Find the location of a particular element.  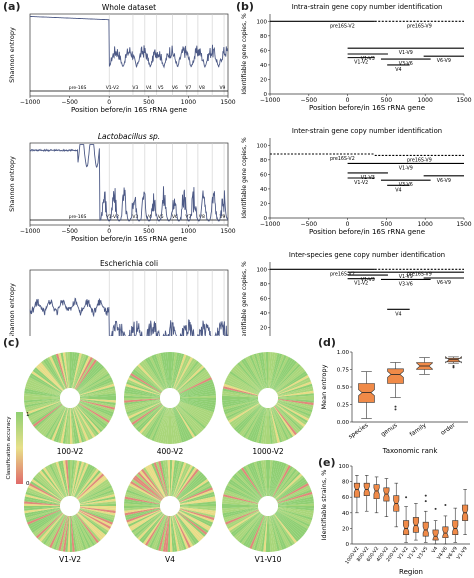

box-outlier is located at coordinates (445, 505).